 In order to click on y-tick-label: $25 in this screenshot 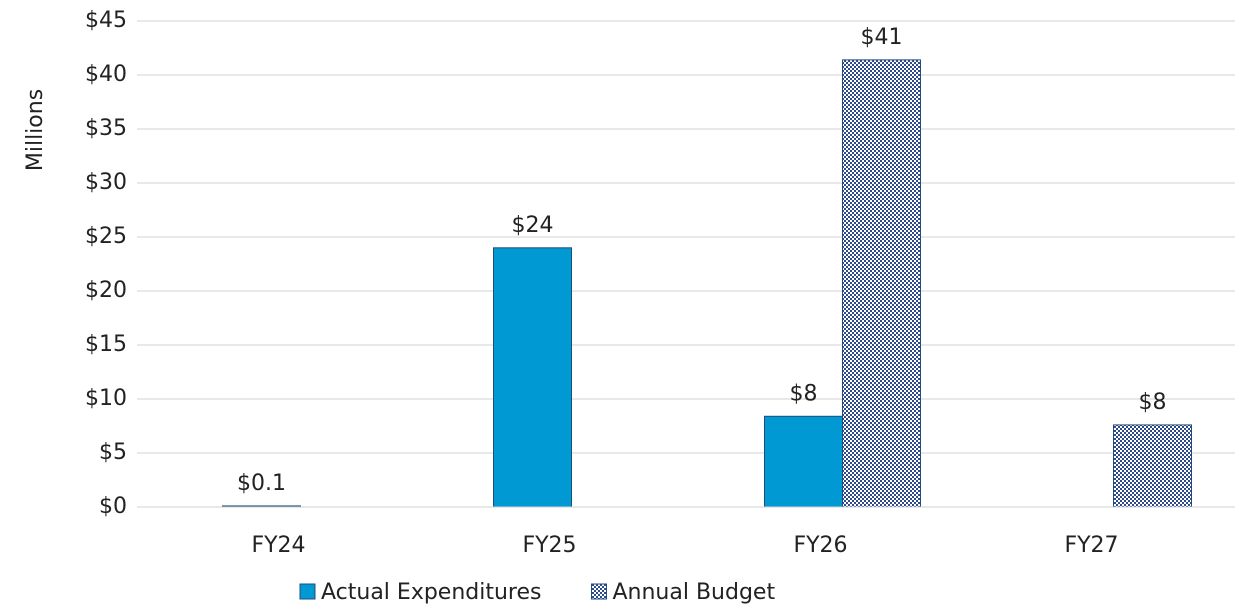, I will do `click(106, 236)`.